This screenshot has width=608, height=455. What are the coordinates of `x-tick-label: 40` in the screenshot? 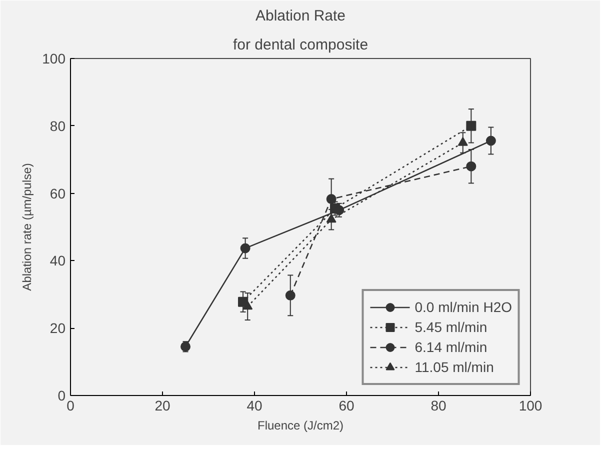 It's located at (254, 406).